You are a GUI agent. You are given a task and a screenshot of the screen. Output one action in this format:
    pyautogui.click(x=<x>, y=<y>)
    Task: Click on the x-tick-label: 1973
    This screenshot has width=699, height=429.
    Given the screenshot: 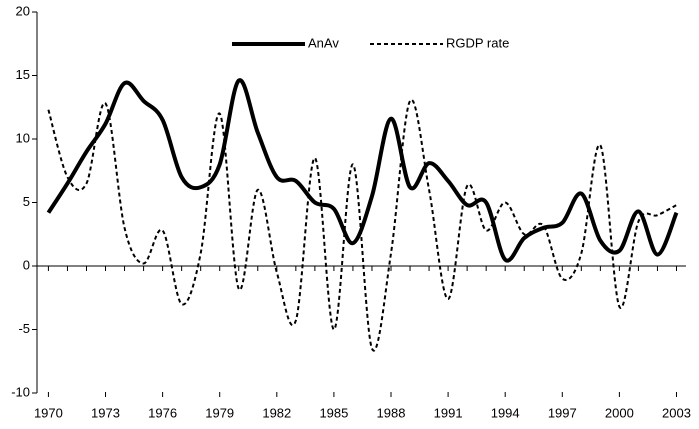 What is the action you would take?
    pyautogui.click(x=105, y=412)
    